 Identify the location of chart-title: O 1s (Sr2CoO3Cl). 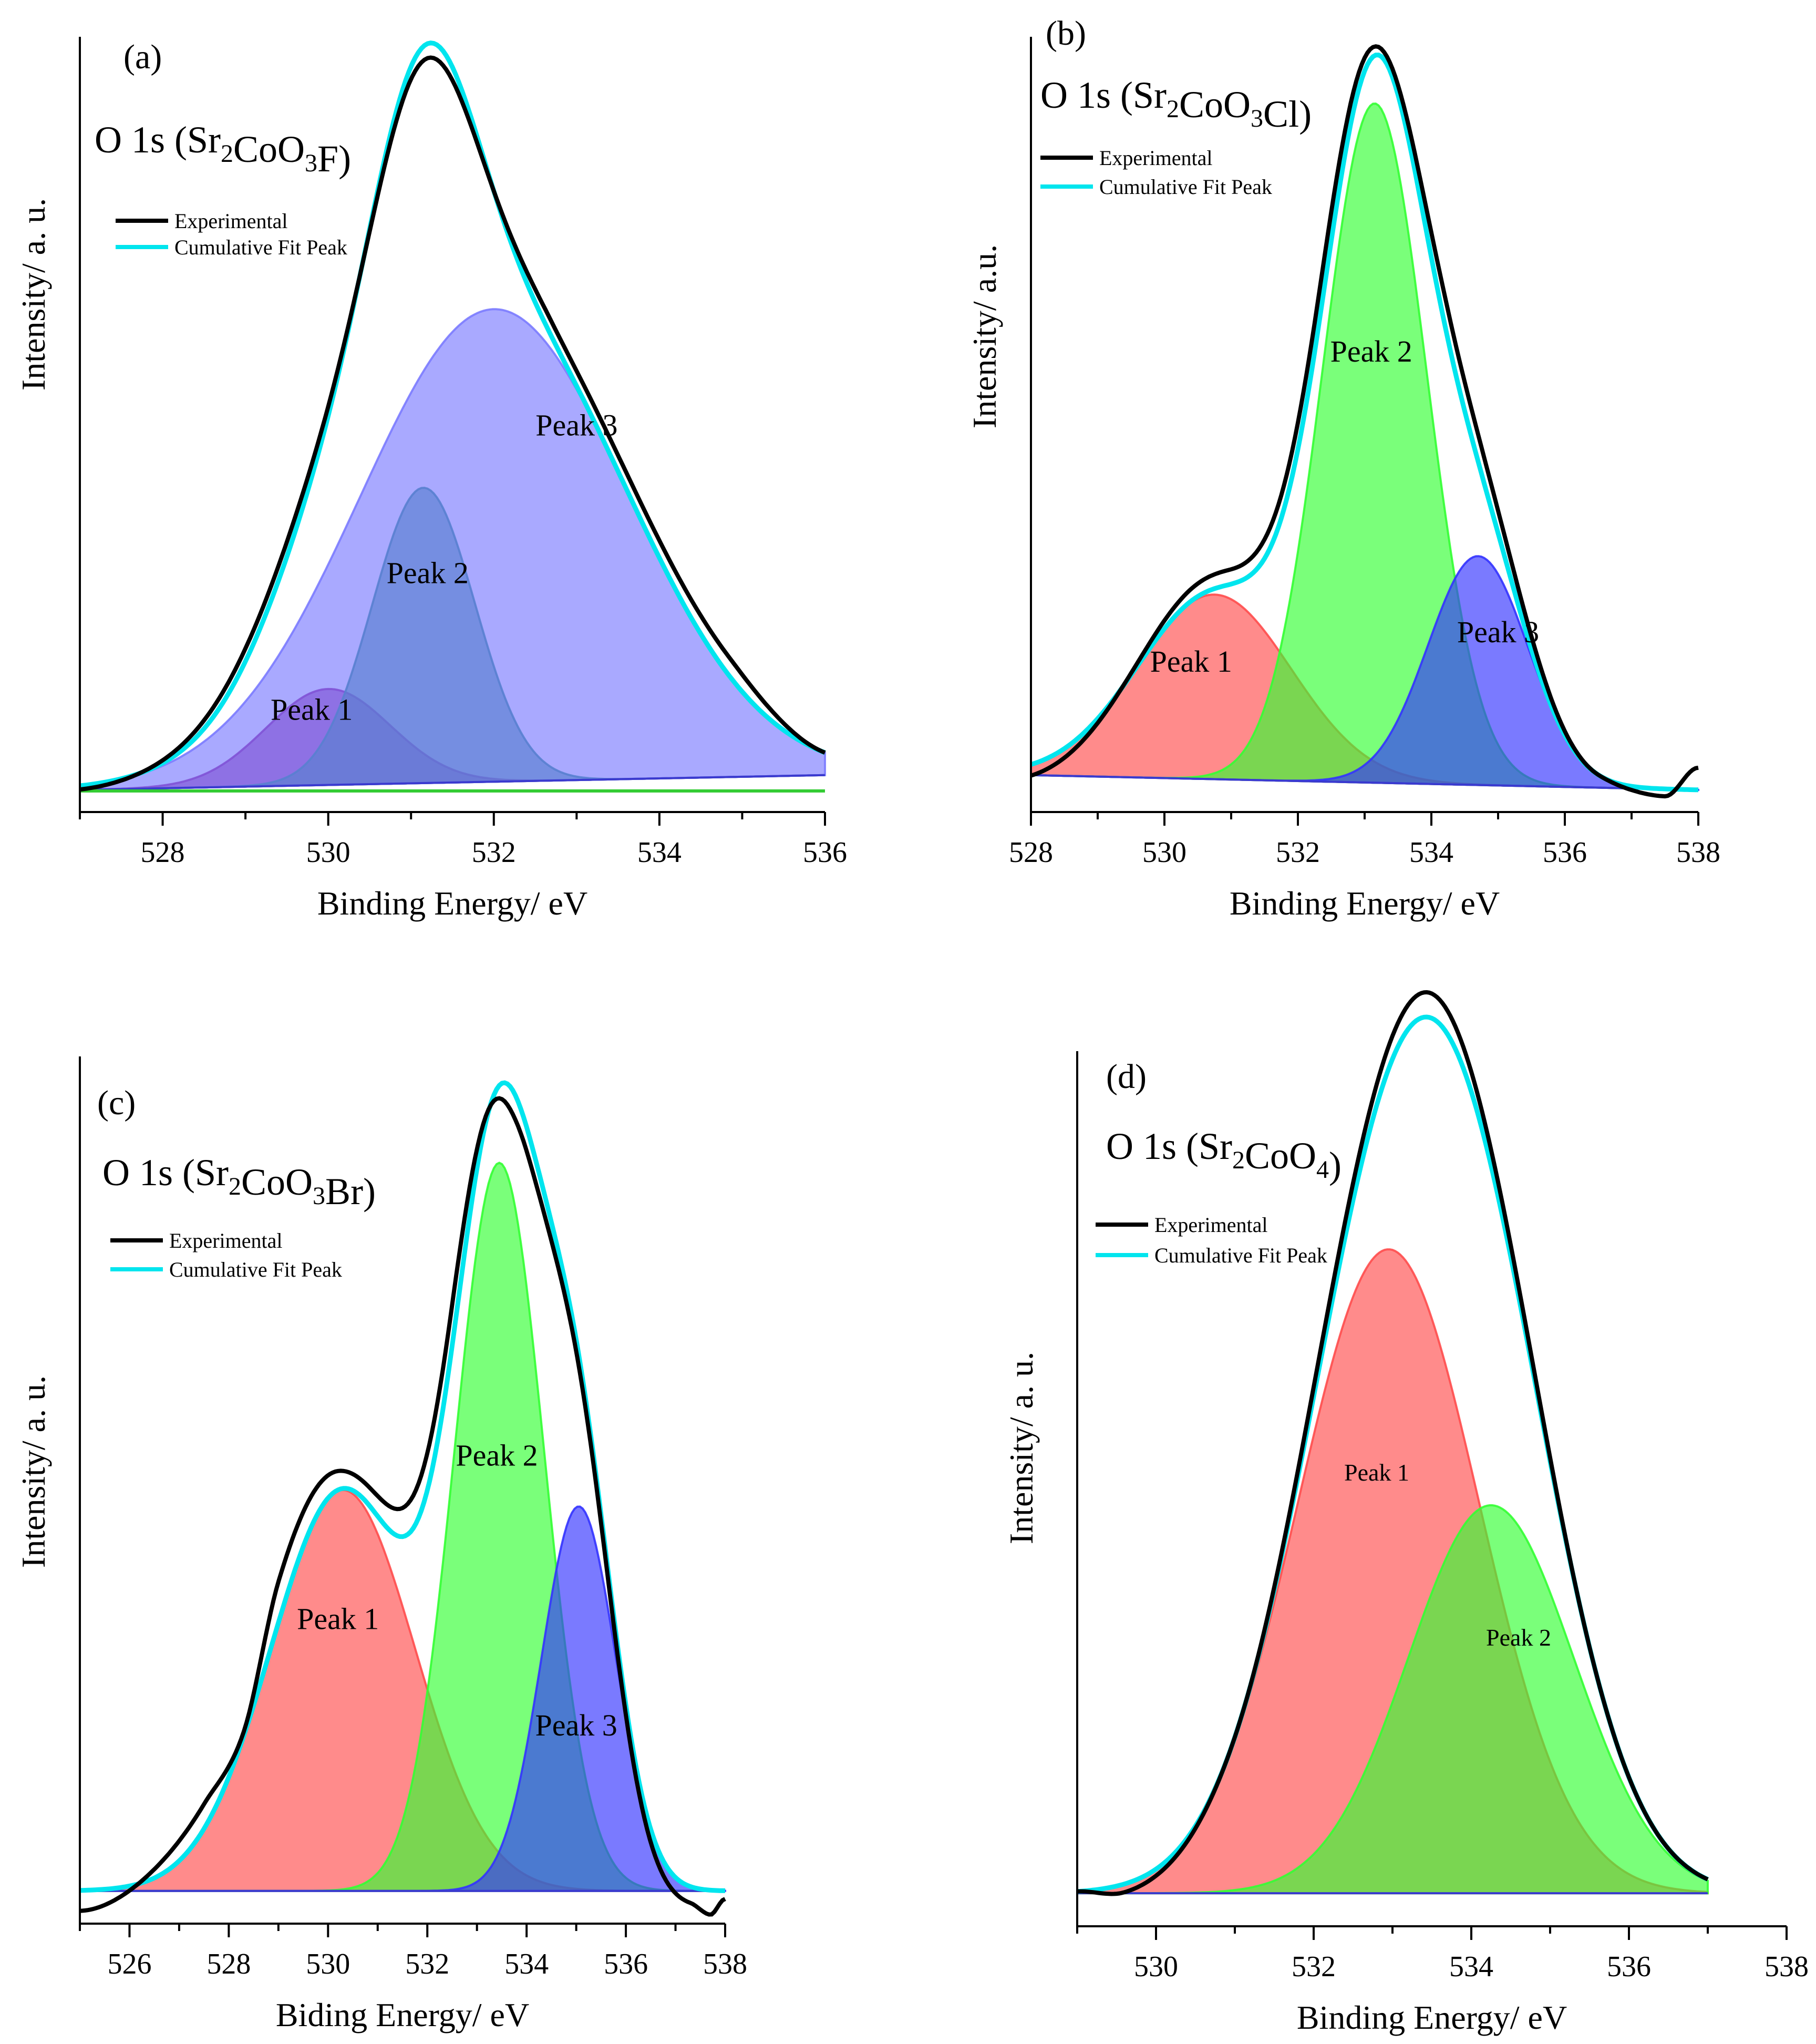
(1176, 104).